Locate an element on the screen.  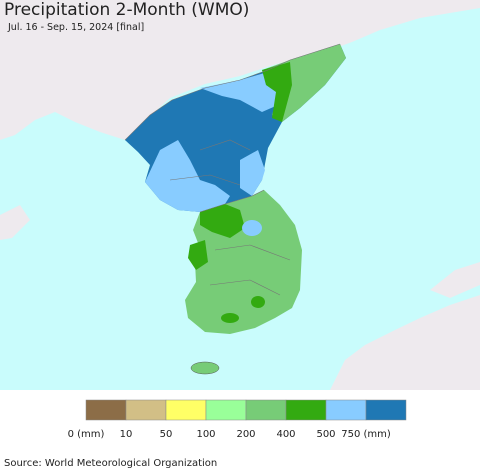
province-line is located at coordinates (230, 217).